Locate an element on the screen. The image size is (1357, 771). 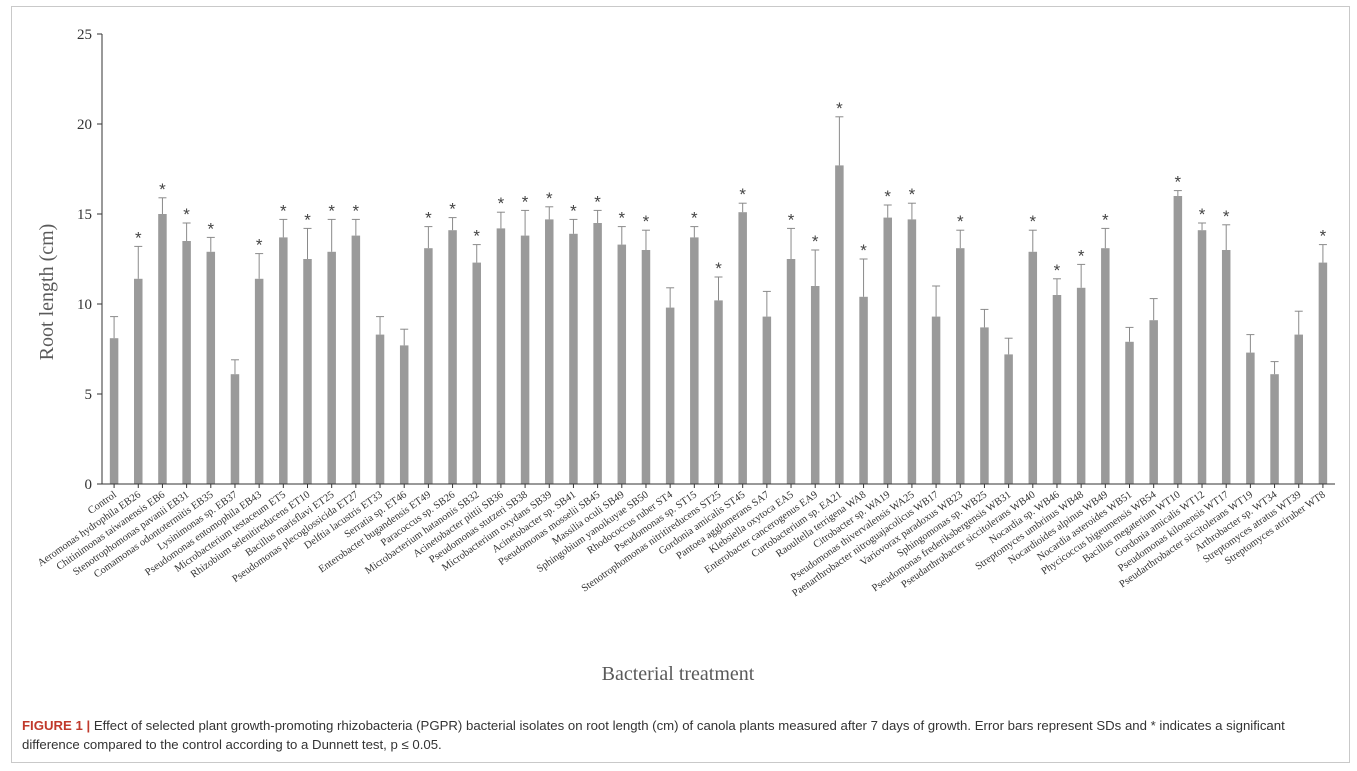
y-tick-label: 0 is located at coordinates (89, 485).